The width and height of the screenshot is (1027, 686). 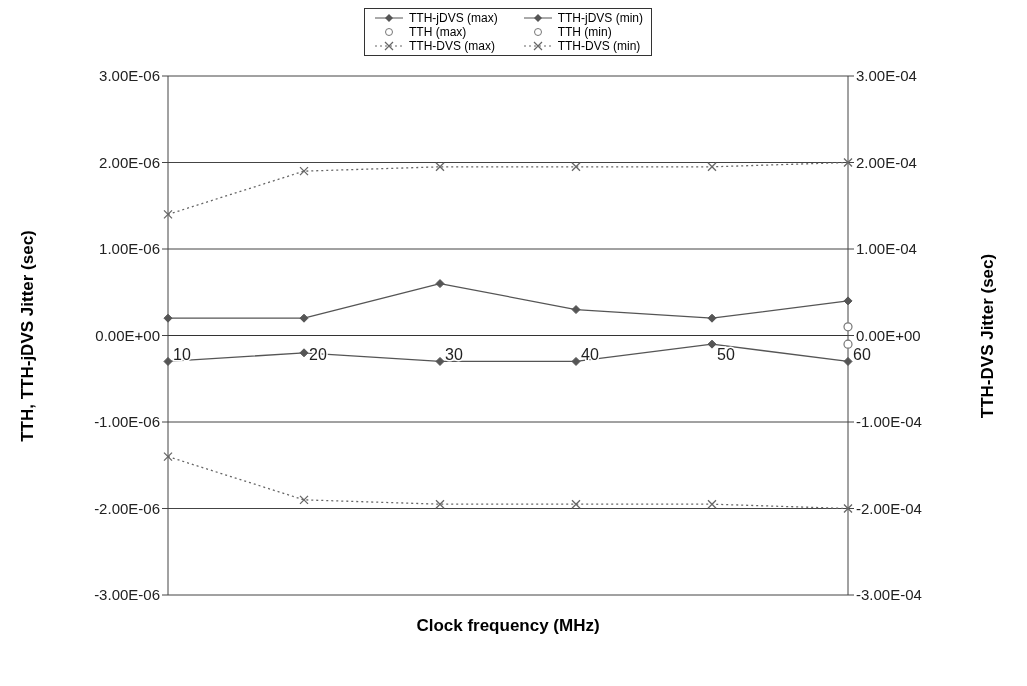 I want to click on x-tick-label: 50, so click(x=726, y=355).